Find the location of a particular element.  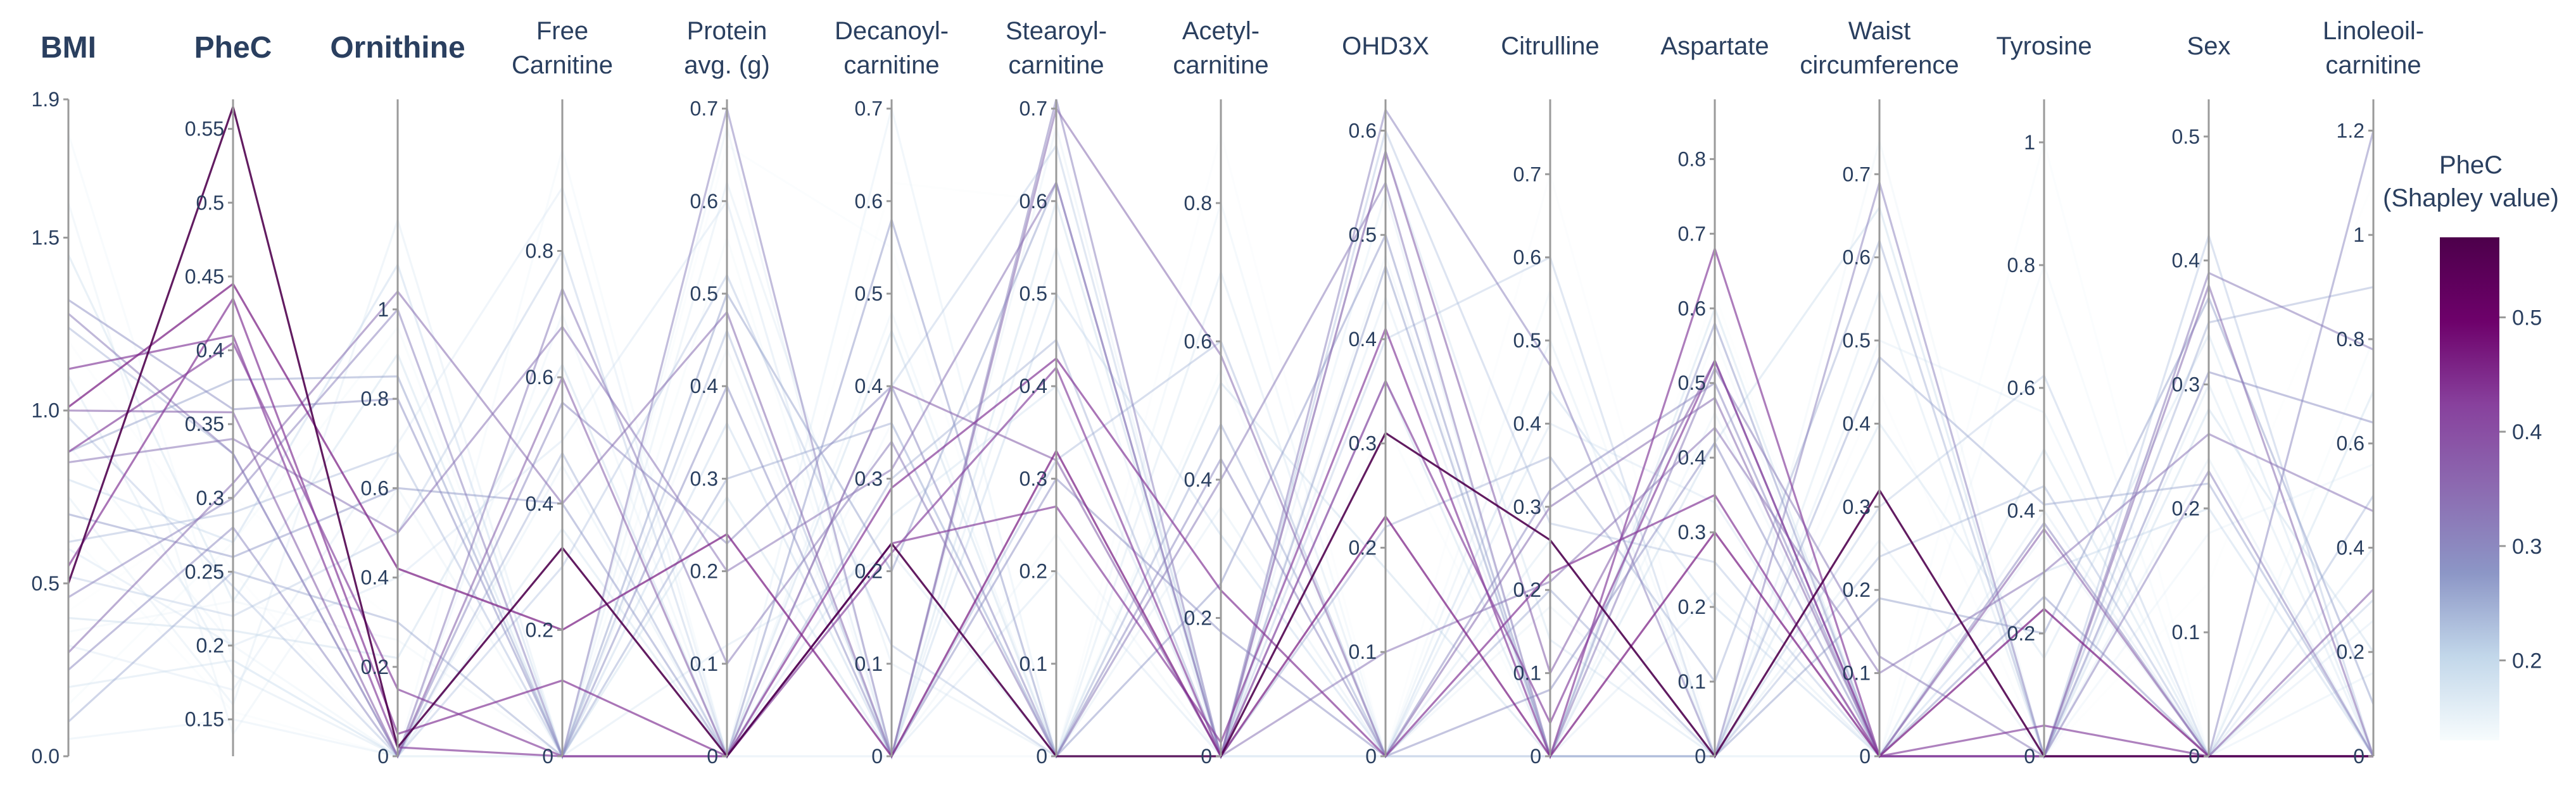

colorbar-tick-label: 0.5 is located at coordinates (2527, 318).